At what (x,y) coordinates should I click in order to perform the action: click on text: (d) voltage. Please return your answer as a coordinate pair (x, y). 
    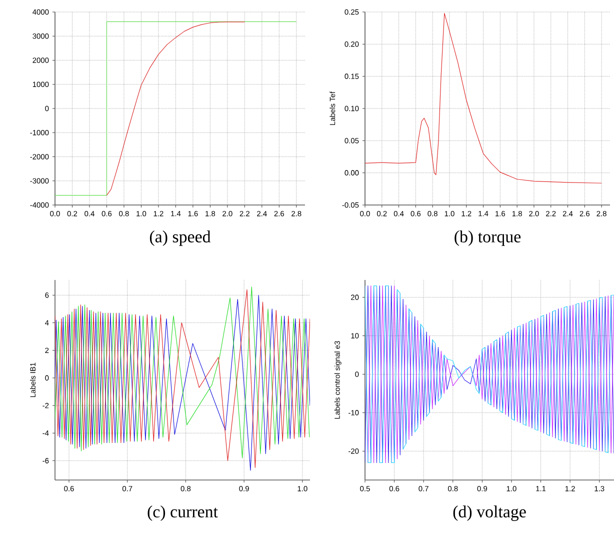
    Looking at the image, I should click on (489, 513).